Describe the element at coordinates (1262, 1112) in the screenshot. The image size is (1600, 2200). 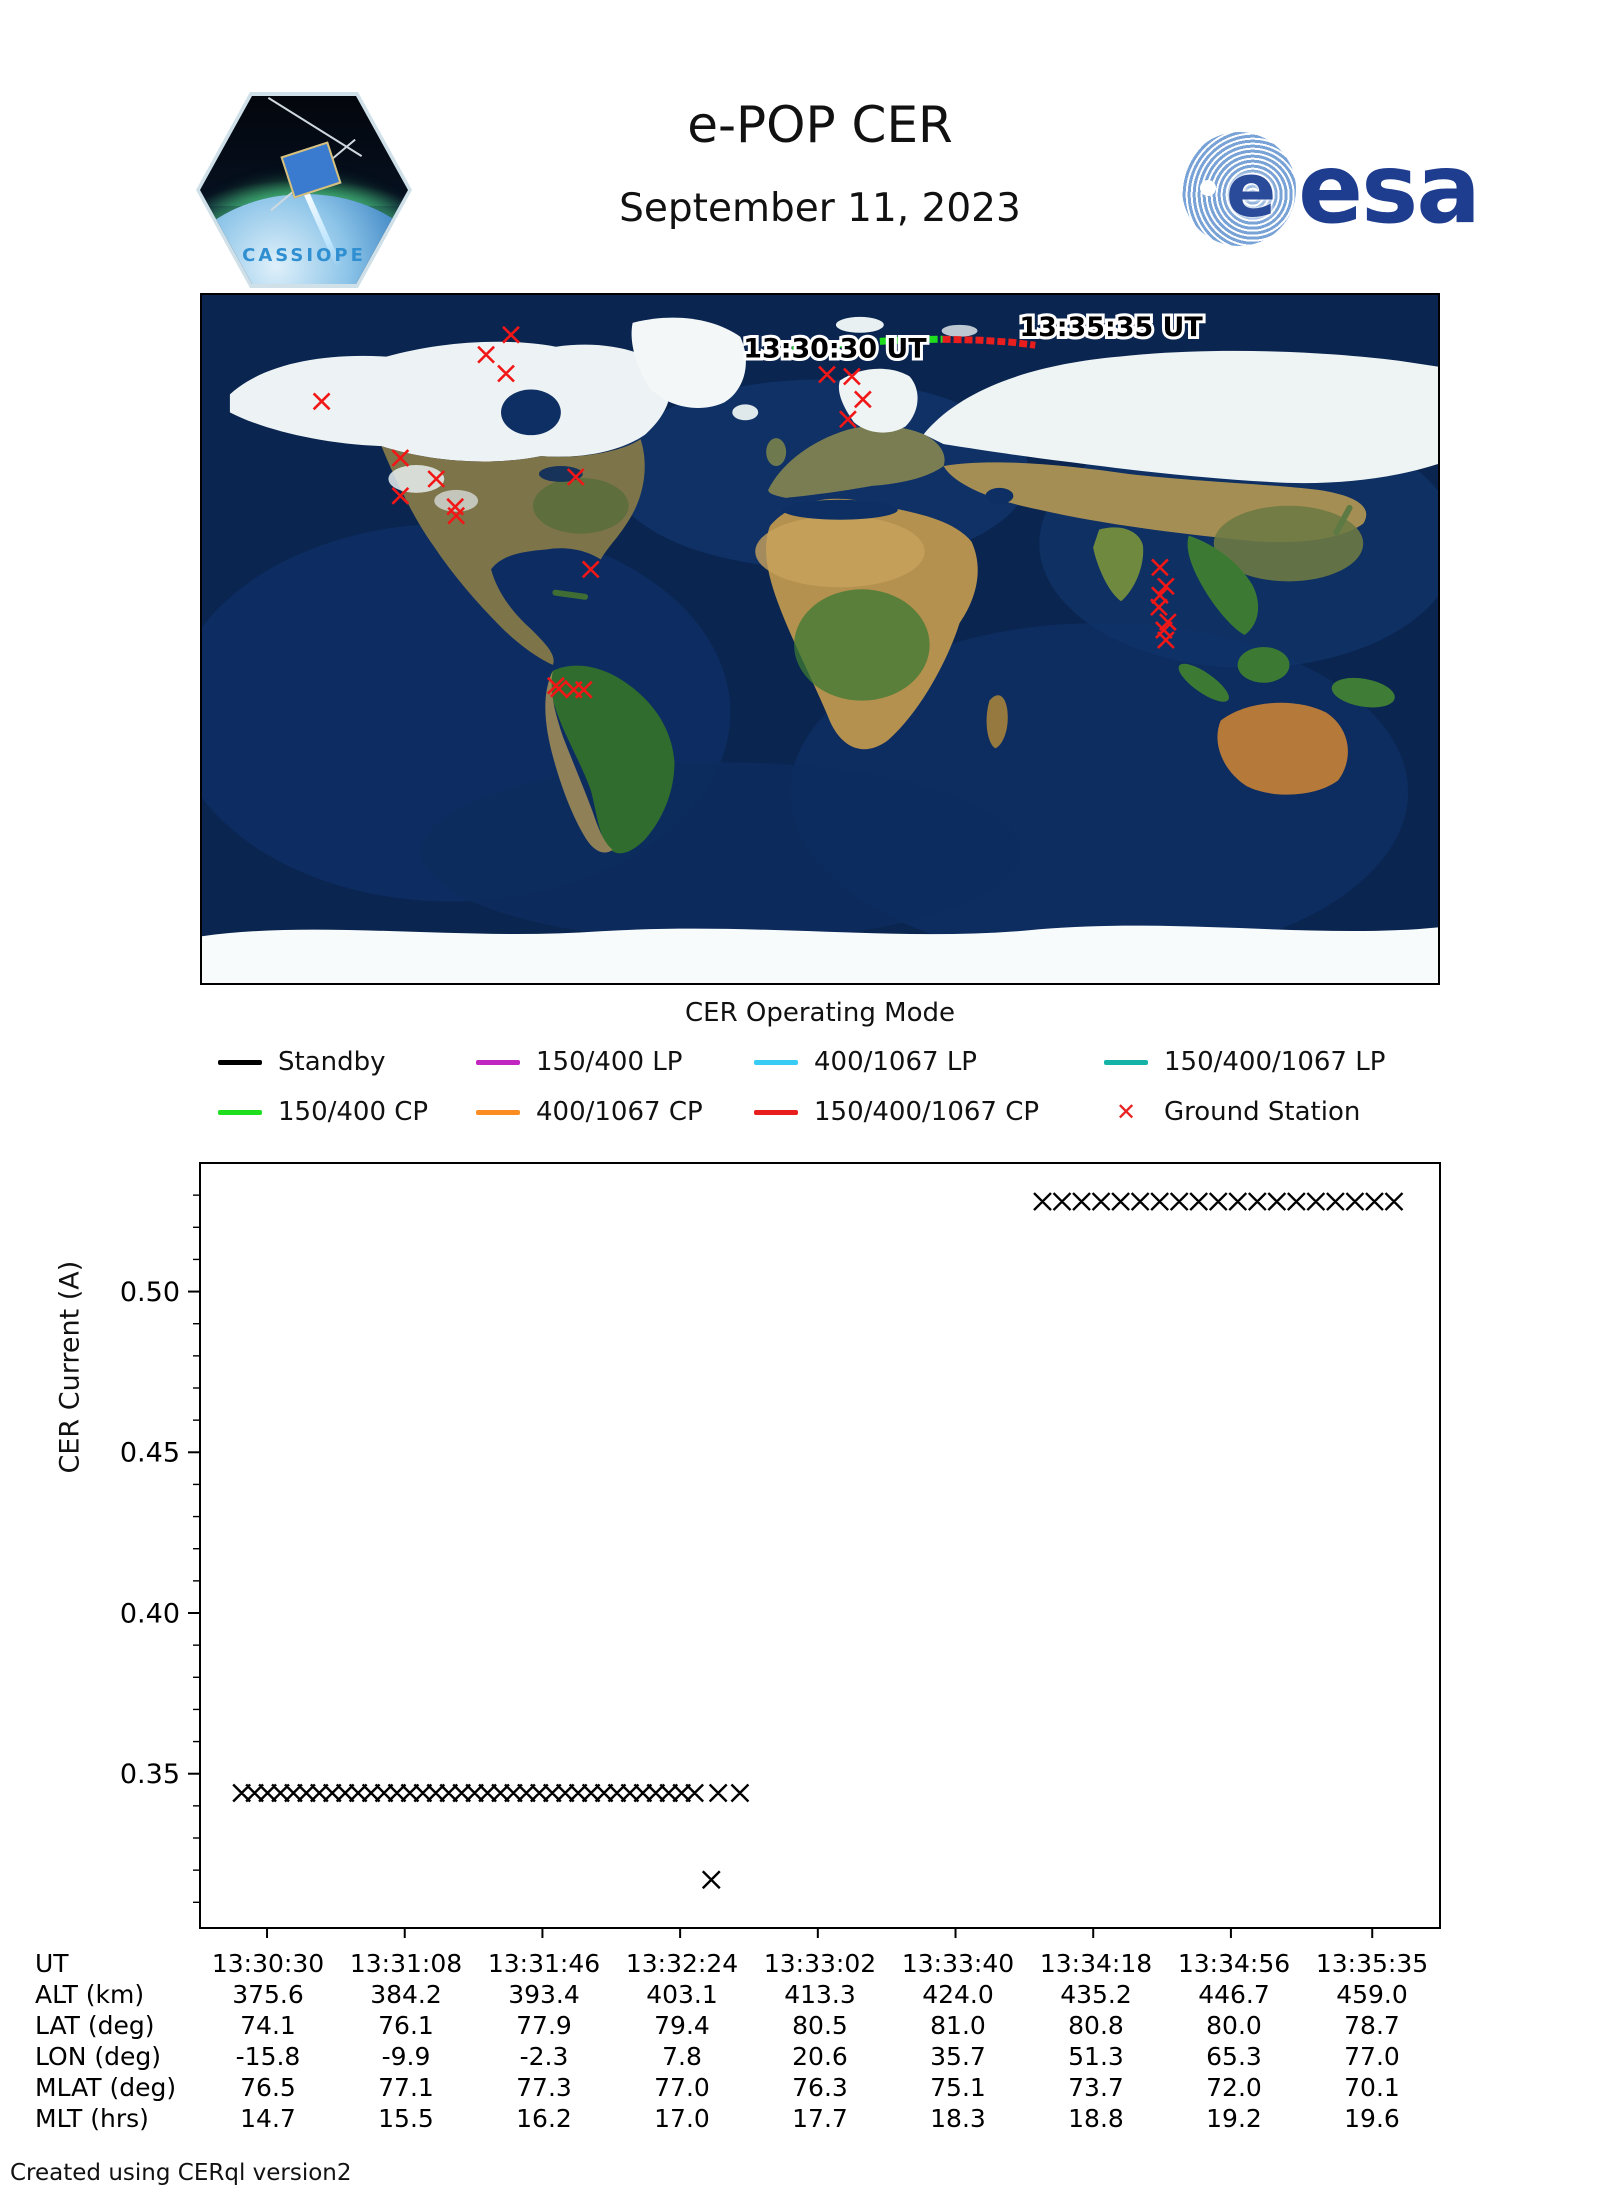
I see `legend-label: Ground Station` at that location.